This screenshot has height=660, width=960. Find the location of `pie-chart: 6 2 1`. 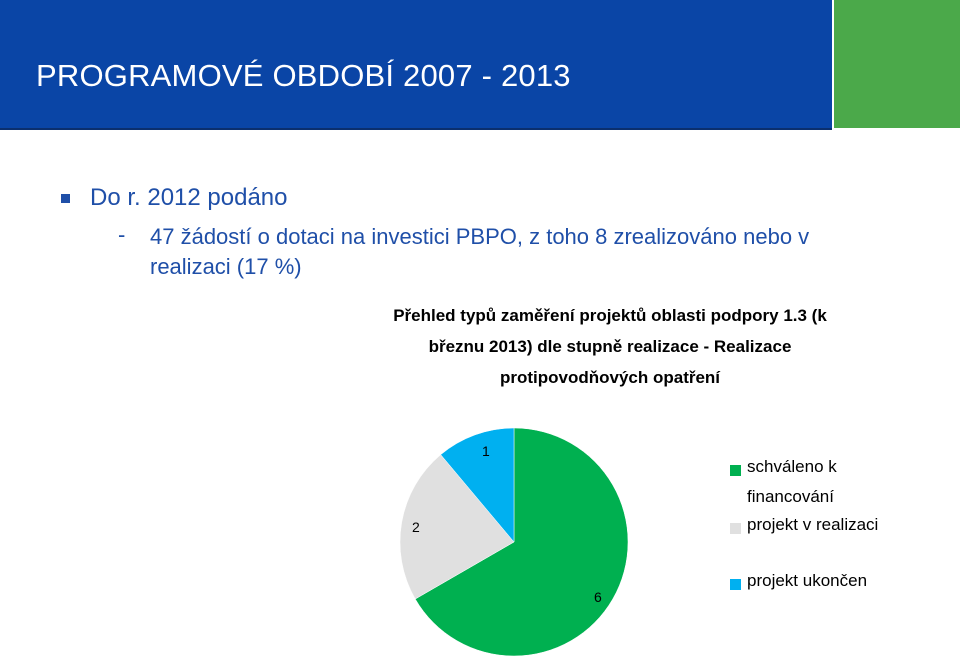

pie-chart: 6 2 1 is located at coordinates (514, 542).